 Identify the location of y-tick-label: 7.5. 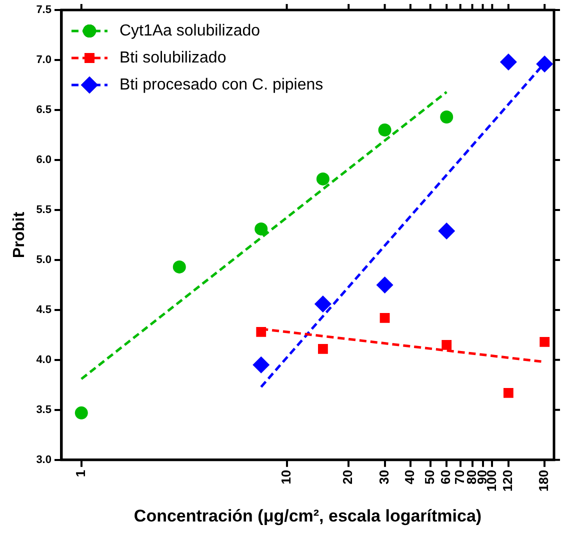
(44, 10).